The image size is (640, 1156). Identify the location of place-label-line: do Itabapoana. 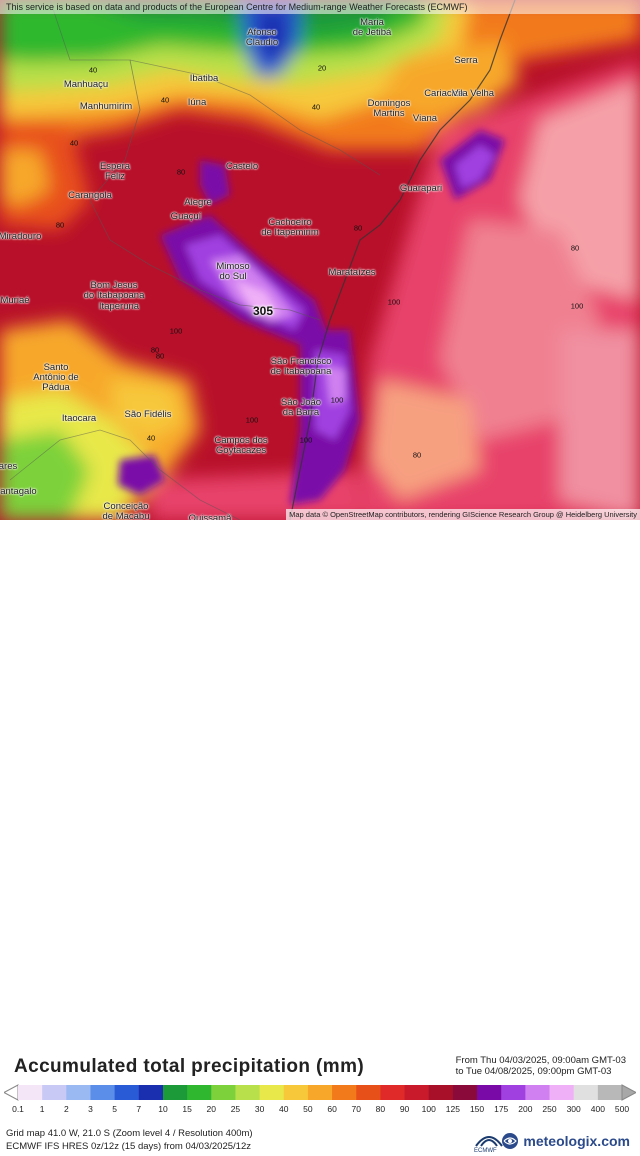
(114, 295).